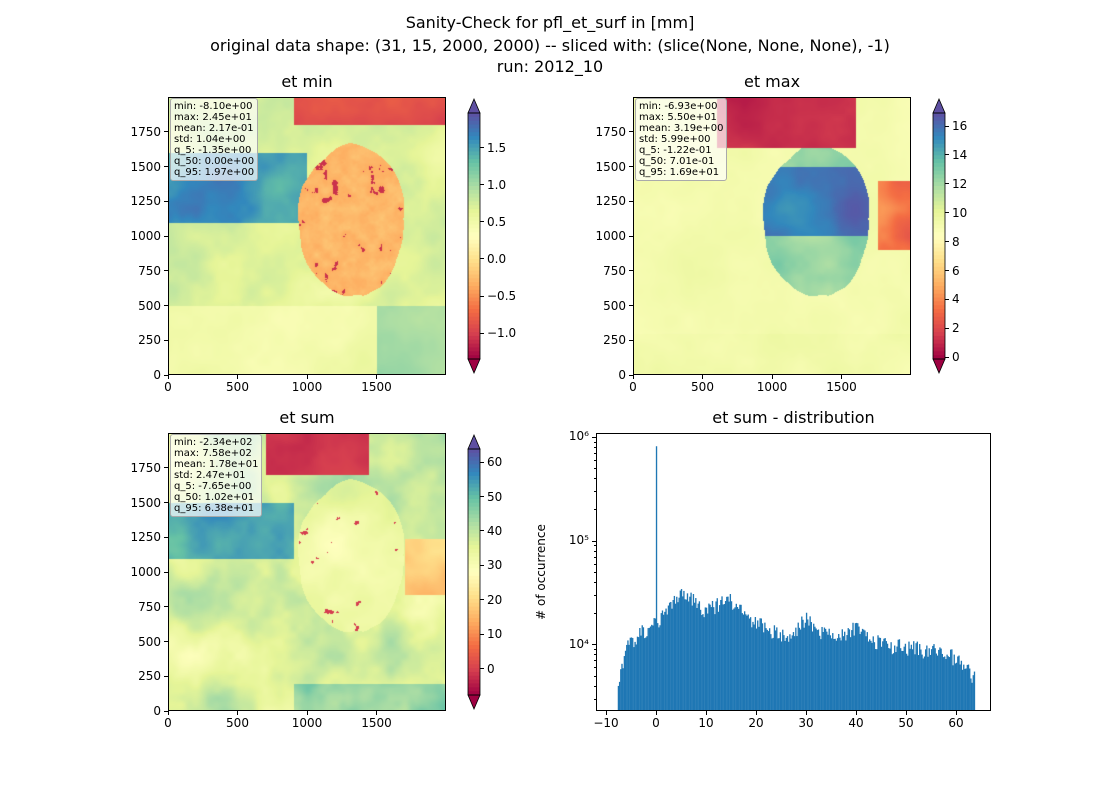 The height and width of the screenshot is (800, 1100). What do you see at coordinates (939, 105) in the screenshot?
I see `colorbar-extend-max` at bounding box center [939, 105].